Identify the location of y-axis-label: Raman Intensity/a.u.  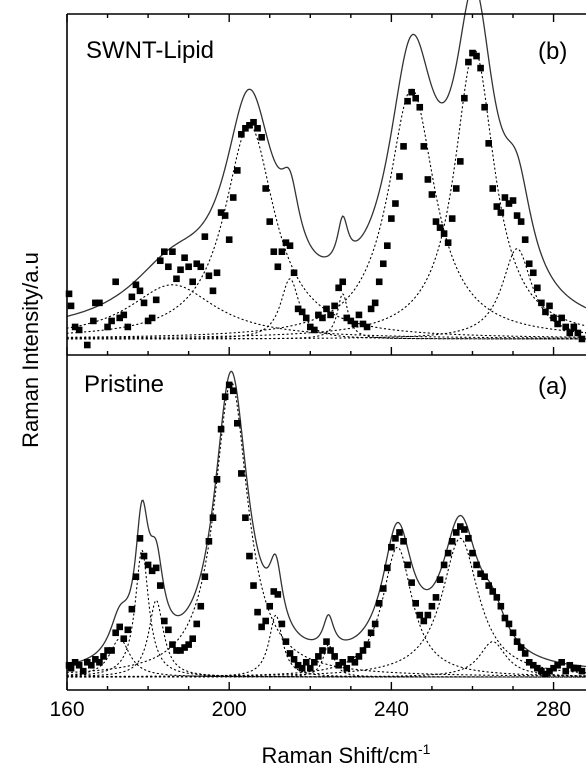
(30, 350).